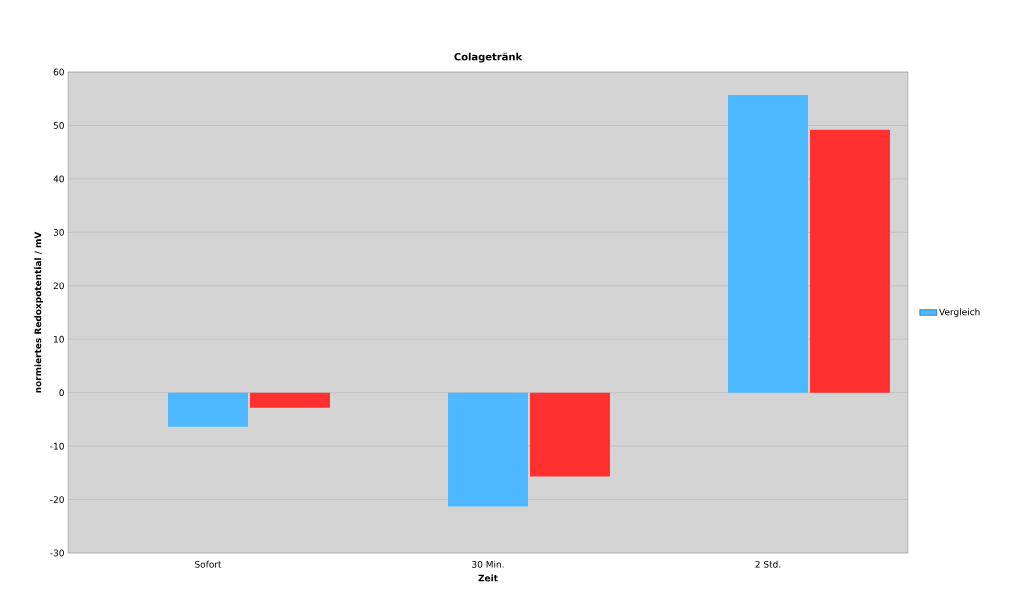  What do you see at coordinates (58, 232) in the screenshot?
I see `y-tick-label: 30` at bounding box center [58, 232].